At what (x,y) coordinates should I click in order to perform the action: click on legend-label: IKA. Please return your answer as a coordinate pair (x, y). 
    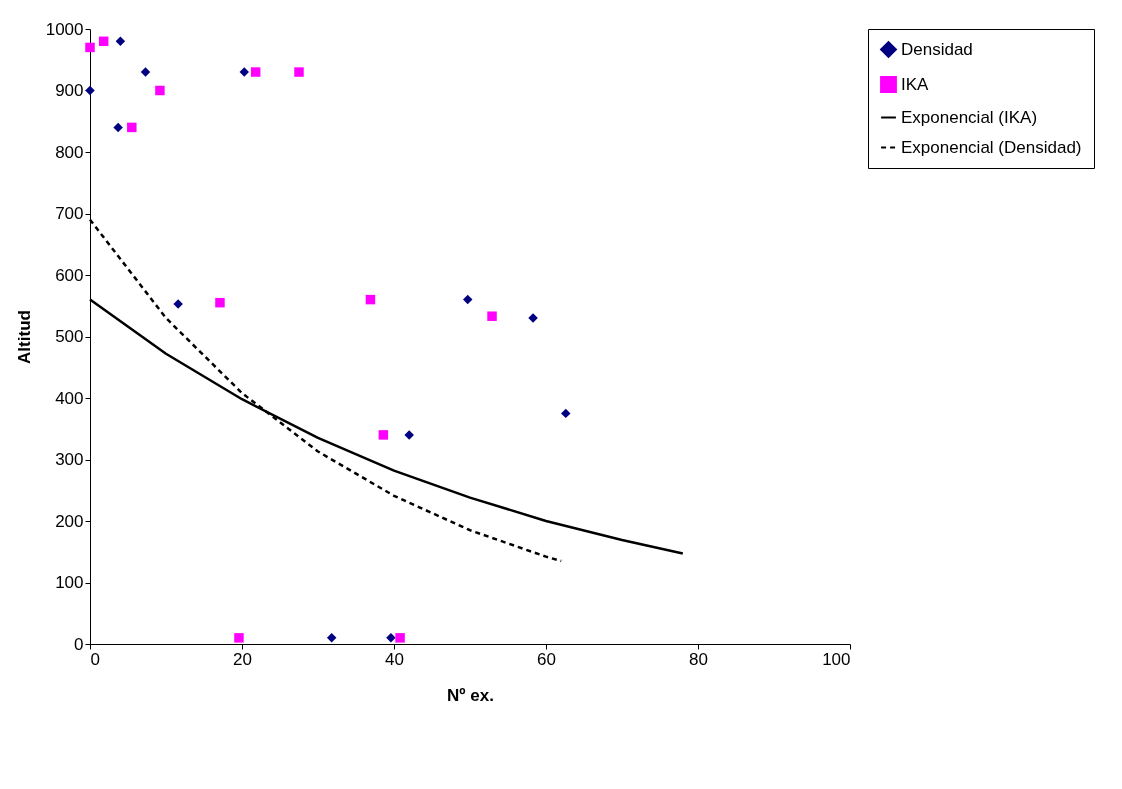
    Looking at the image, I should click on (915, 84).